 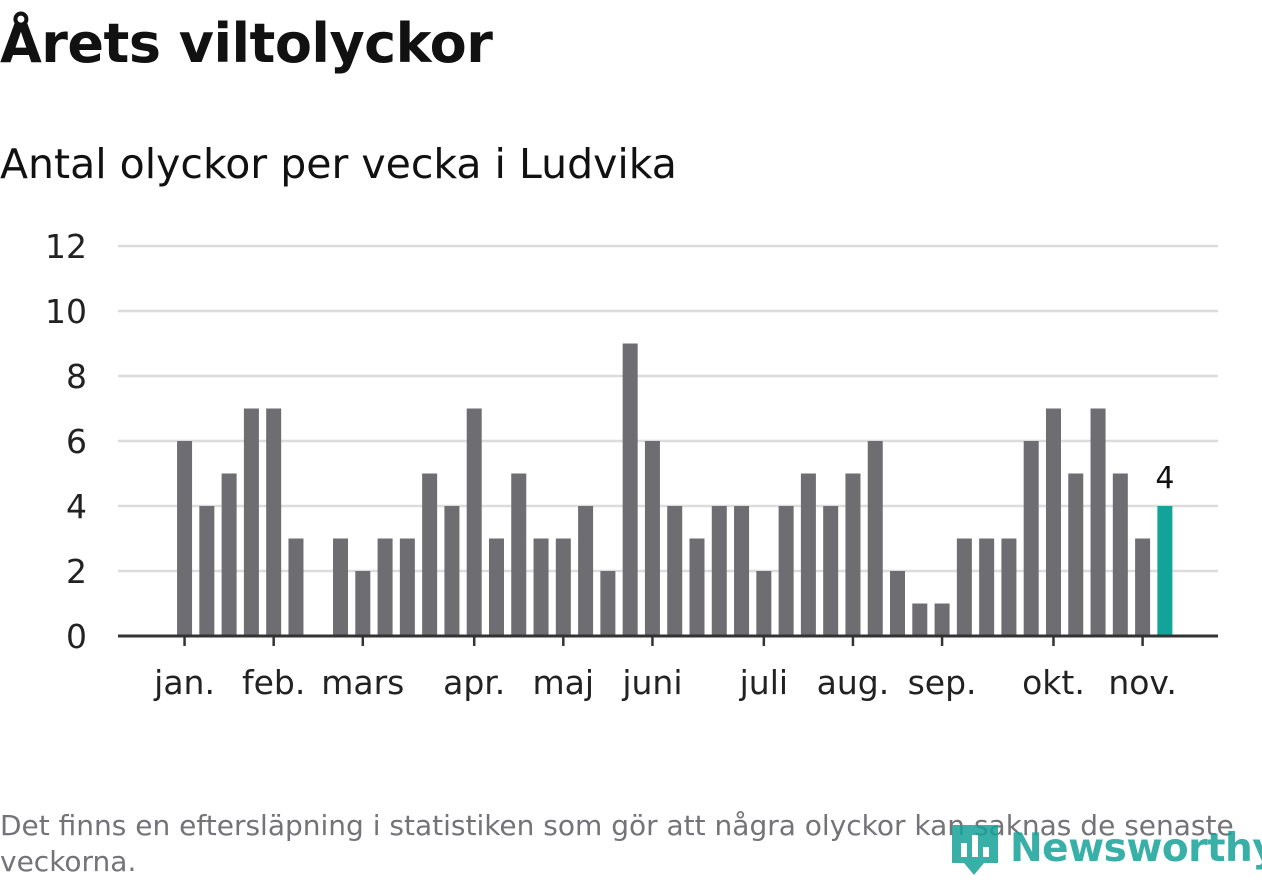 I want to click on x-tick-label: juni, so click(x=651, y=682).